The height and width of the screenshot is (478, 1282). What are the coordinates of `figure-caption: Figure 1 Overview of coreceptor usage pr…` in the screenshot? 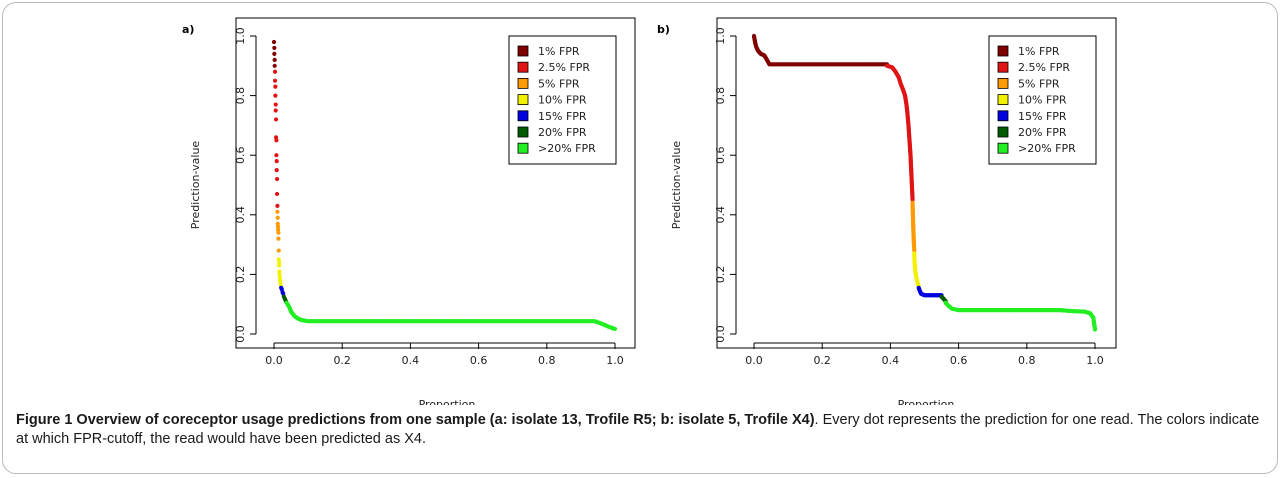 It's located at (643, 430).